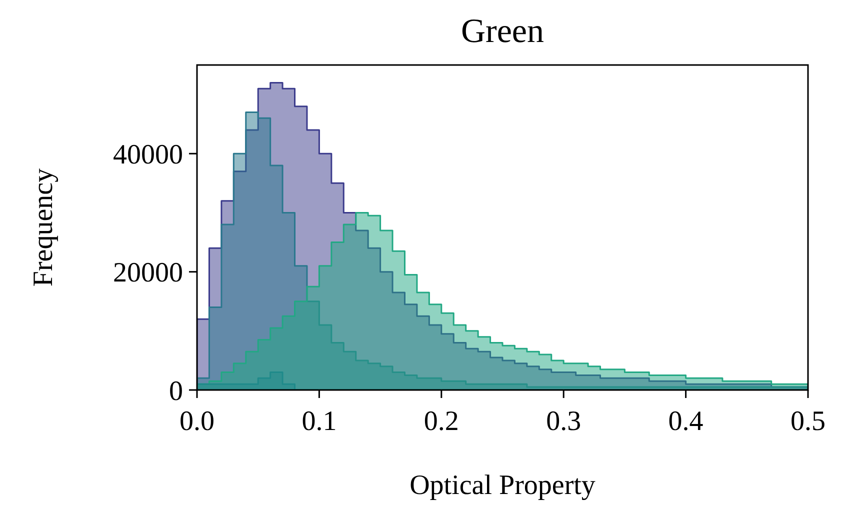  What do you see at coordinates (148, 273) in the screenshot?
I see `y-tick-label: 20000` at bounding box center [148, 273].